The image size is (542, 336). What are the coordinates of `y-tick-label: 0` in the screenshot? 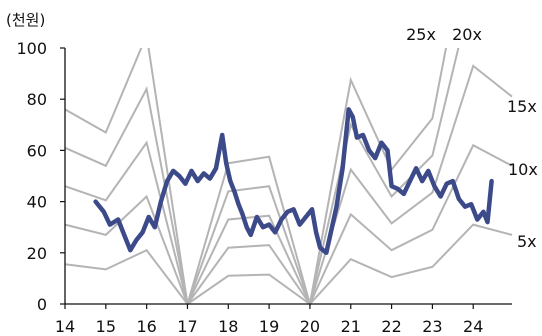 It's located at (42, 304).